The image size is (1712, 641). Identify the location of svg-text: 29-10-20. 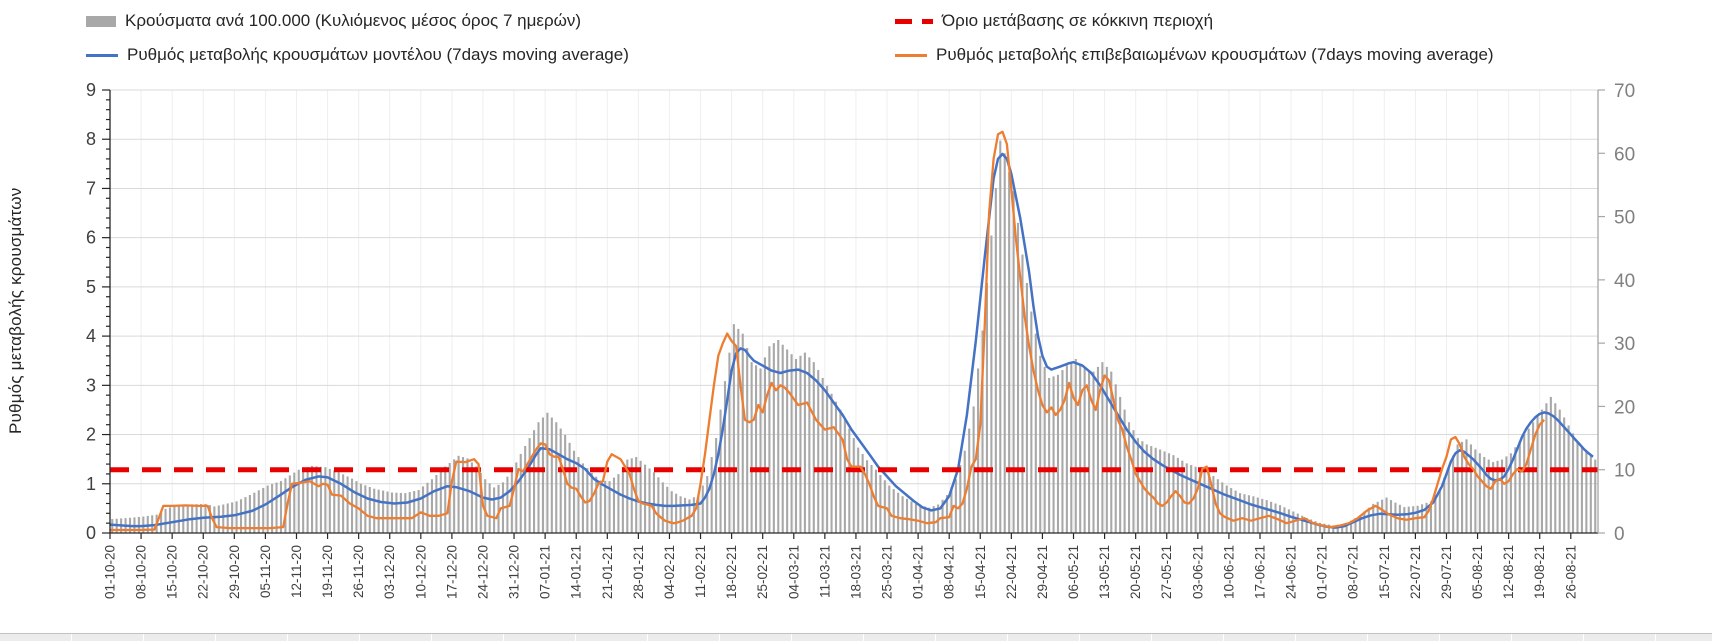
(234, 572).